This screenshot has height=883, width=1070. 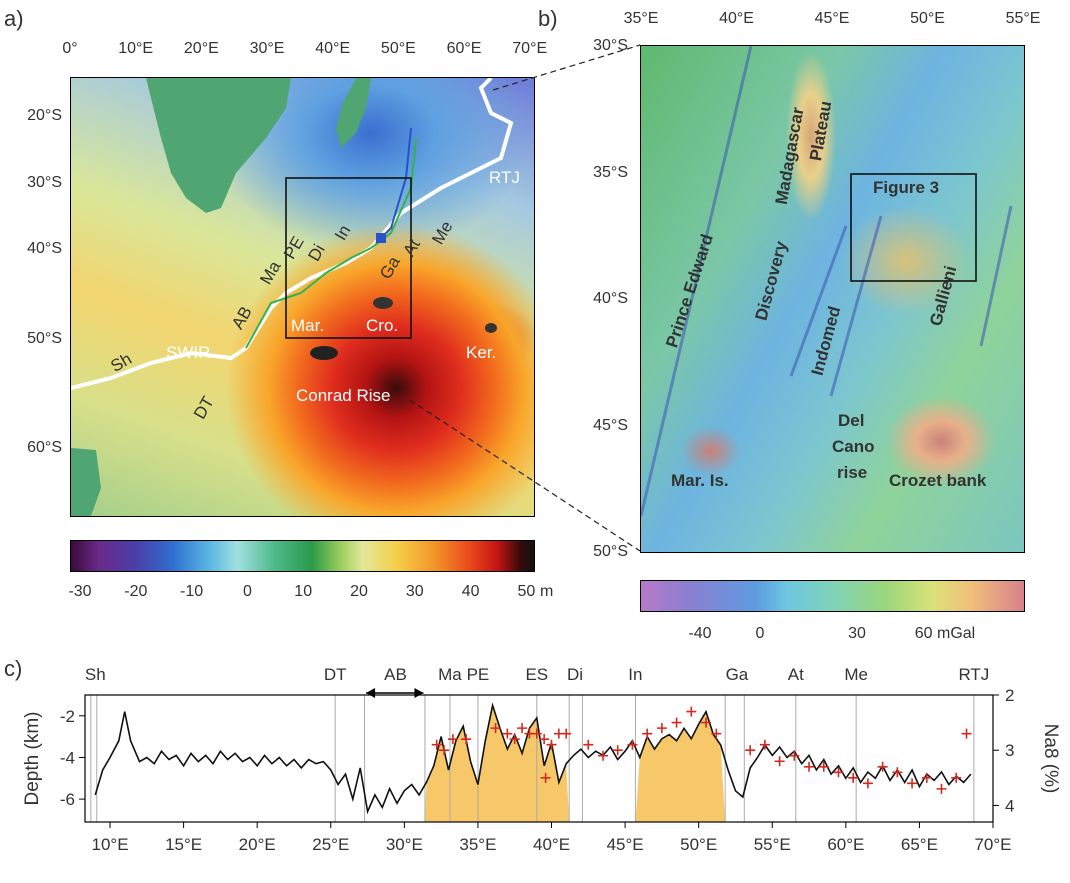 What do you see at coordinates (247, 591) in the screenshot?
I see `panel-a-colorbar-tick: 0` at bounding box center [247, 591].